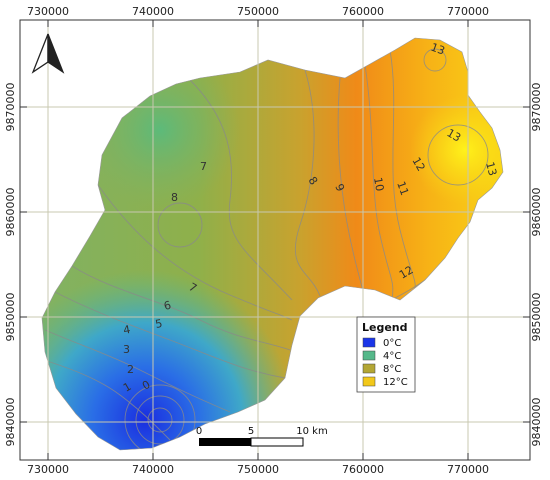  Describe the element at coordinates (158, 324) in the screenshot. I see `contour-label: 5` at that location.